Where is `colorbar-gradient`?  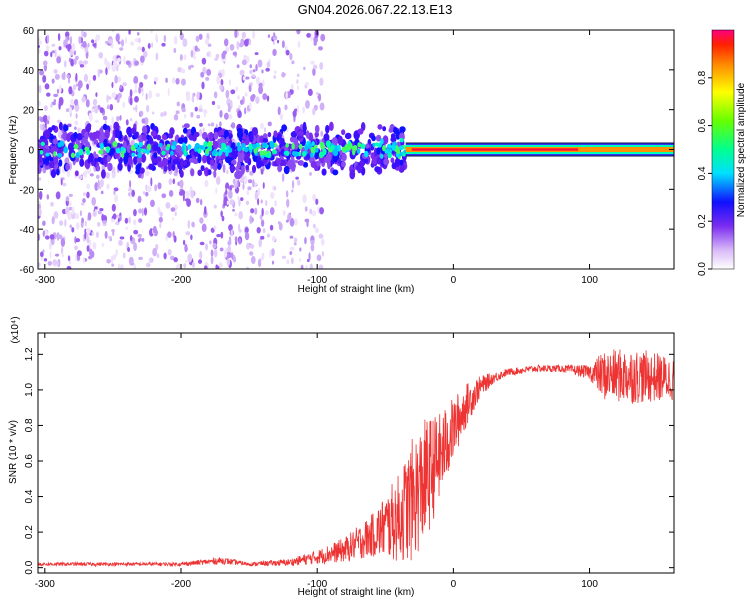 colorbar-gradient is located at coordinates (723, 149).